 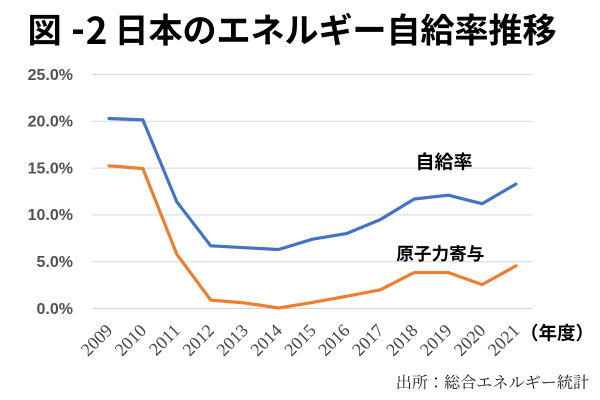 What do you see at coordinates (50, 122) in the screenshot?
I see `svg-text: 20.0%` at bounding box center [50, 122].